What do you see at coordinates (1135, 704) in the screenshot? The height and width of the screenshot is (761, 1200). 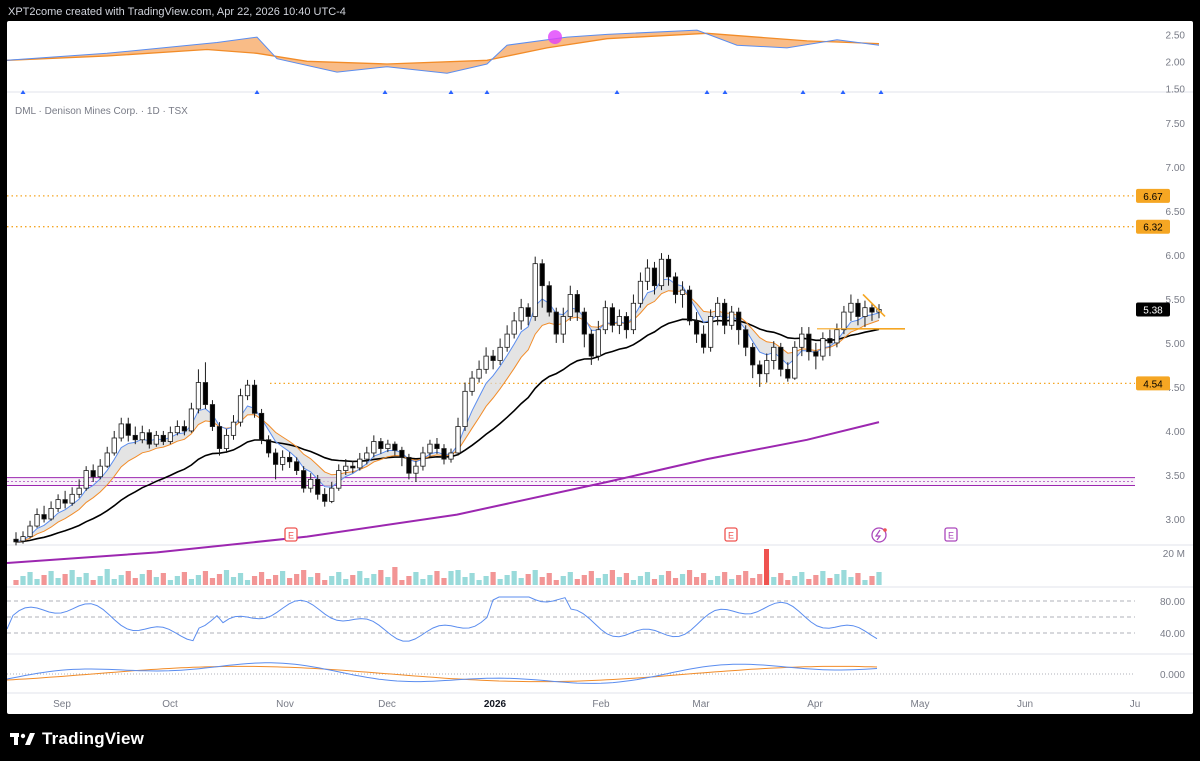 I see `time-axis-label: Ju` at bounding box center [1135, 704].